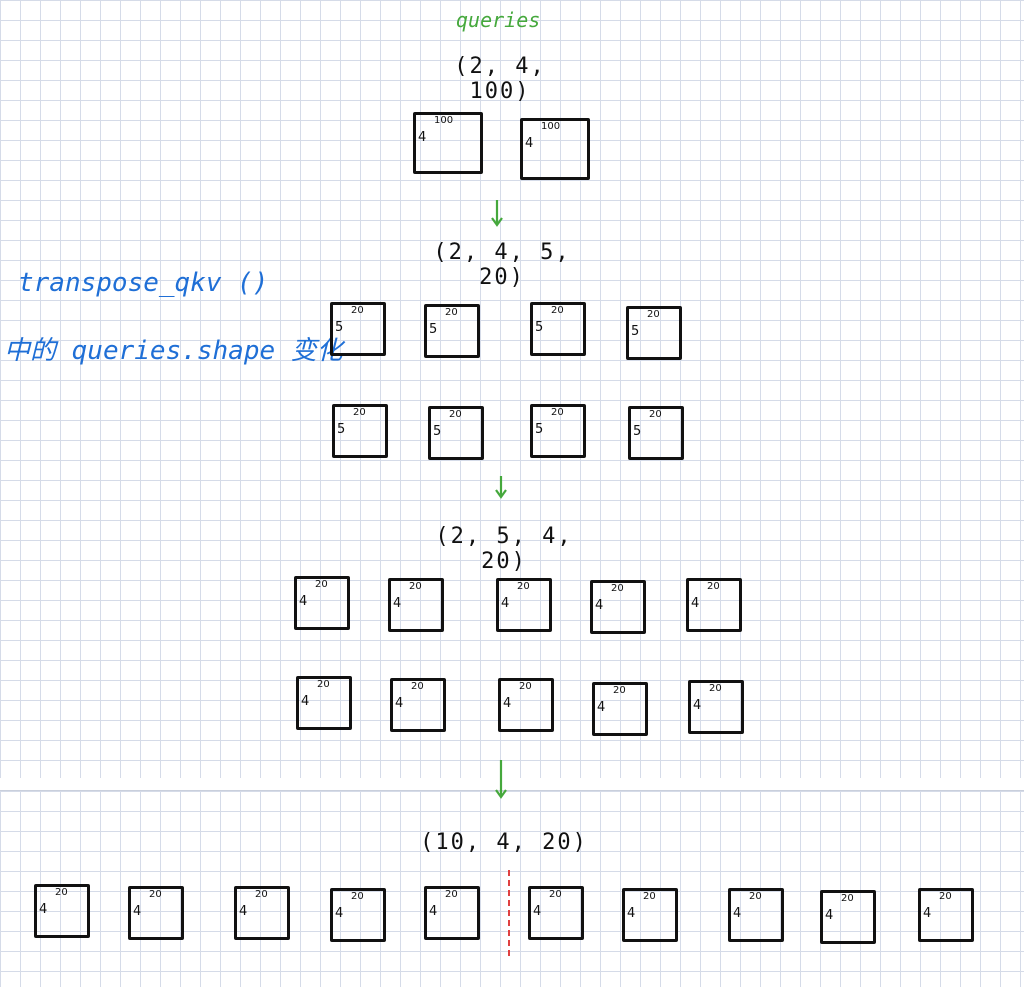 This screenshot has height=987, width=1024. What do you see at coordinates (500, 79) in the screenshot?
I see `shape-label-1: (2, 4, 100)` at bounding box center [500, 79].